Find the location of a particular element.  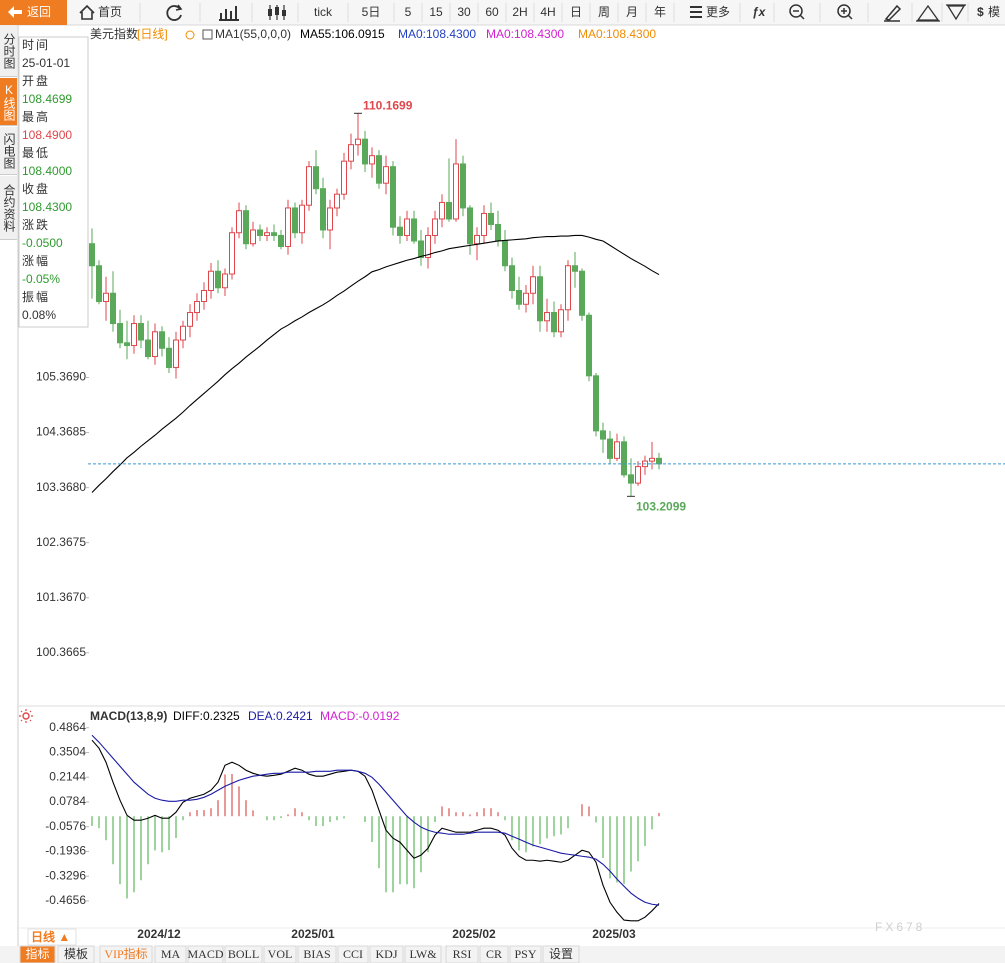

bottom-tab: MA is located at coordinates (171, 954).